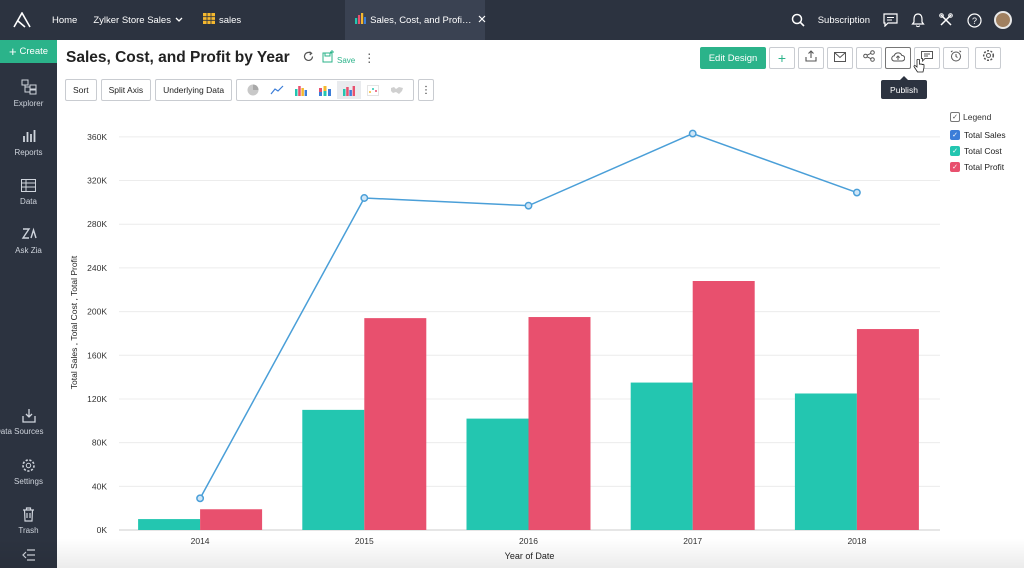  I want to click on tab-sales-table: sales, so click(222, 20).